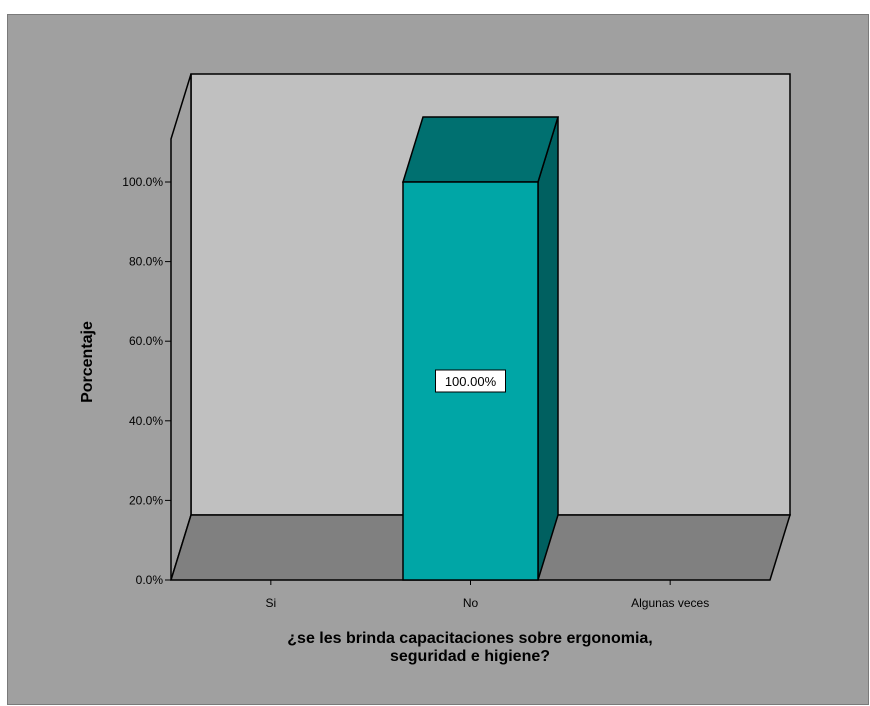 This screenshot has height=706, width=870. I want to click on y-tick-label-2: 40.0%, so click(146, 421).